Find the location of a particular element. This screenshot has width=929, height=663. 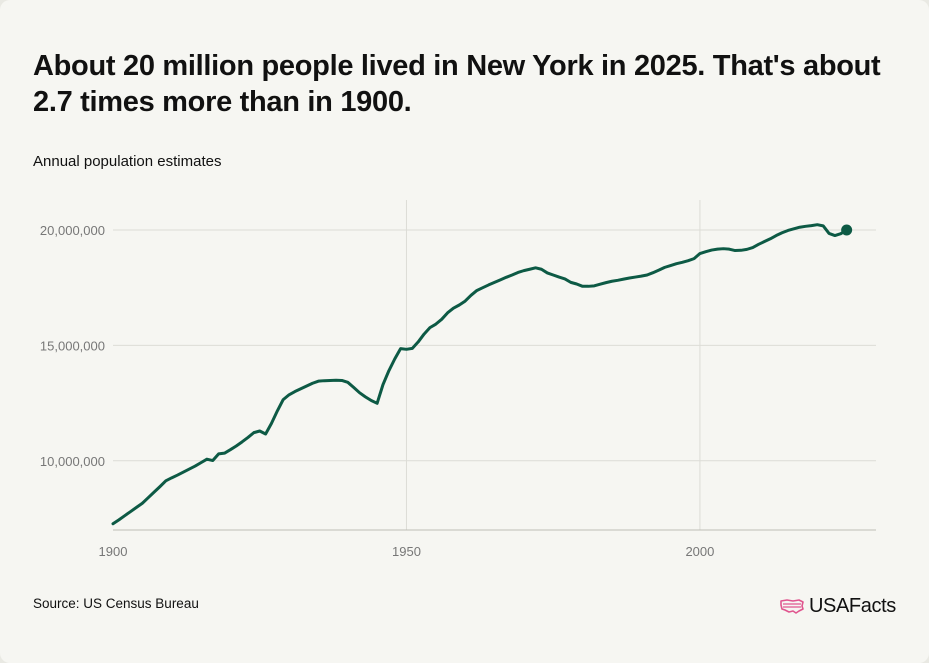

brand-name: USAFacts is located at coordinates (852, 605).